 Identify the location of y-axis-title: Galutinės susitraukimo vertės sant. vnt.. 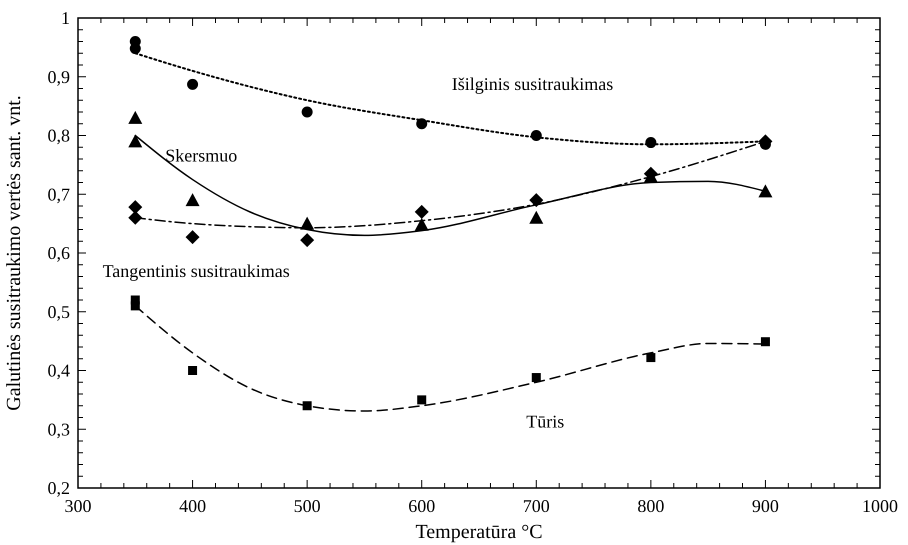
(14, 253).